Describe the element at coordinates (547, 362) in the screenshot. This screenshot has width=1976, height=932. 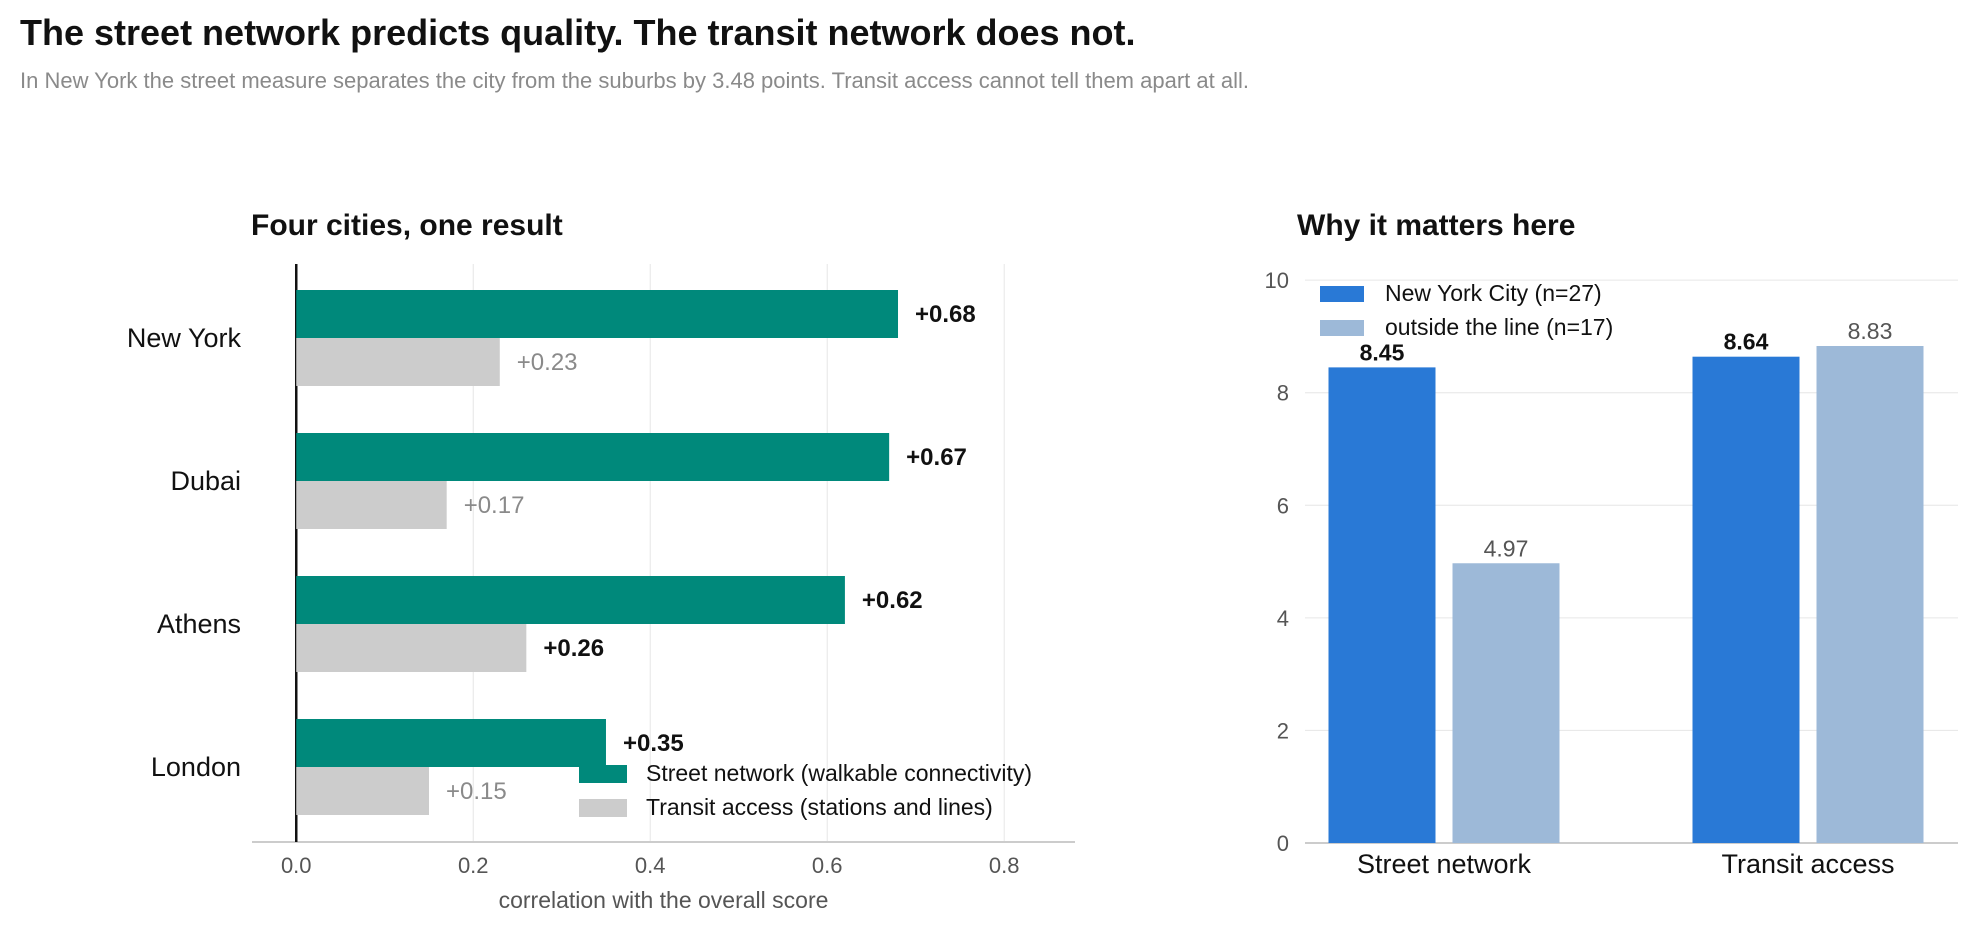
I see `data-label-transit-new-york: +0.23` at that location.